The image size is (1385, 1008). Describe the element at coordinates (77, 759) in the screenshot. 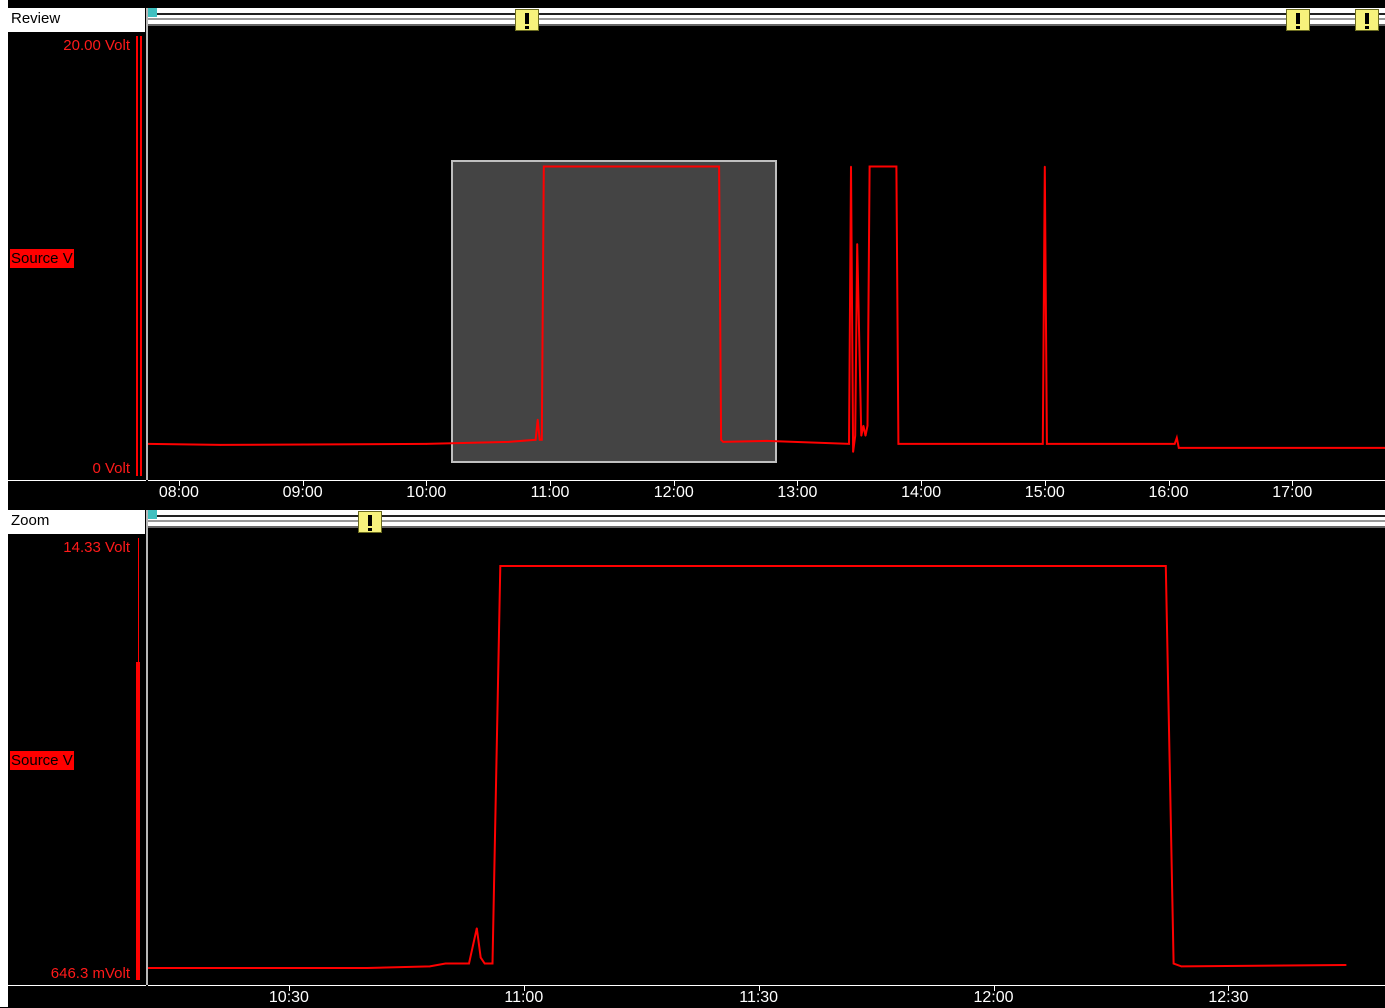

I see `zoom-label-column: 14.33 Volt Source V 646.3 mVolt` at that location.